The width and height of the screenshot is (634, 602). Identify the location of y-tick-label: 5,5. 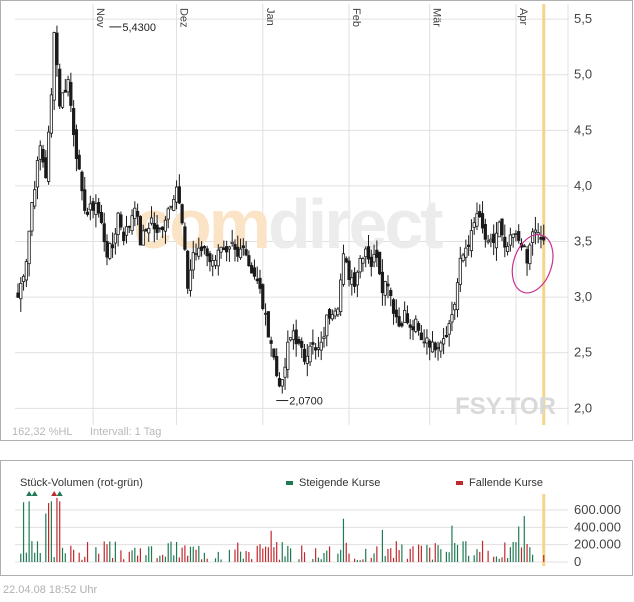
(583, 18).